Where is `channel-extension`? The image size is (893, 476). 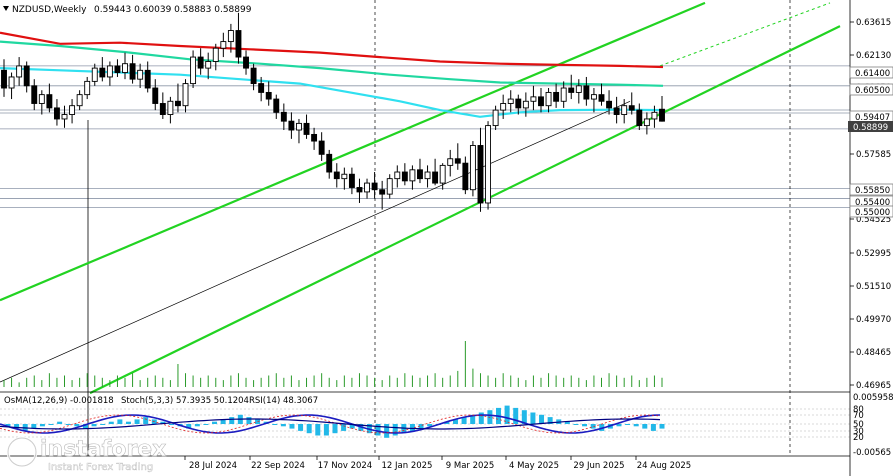
channel-extension is located at coordinates (745, 34).